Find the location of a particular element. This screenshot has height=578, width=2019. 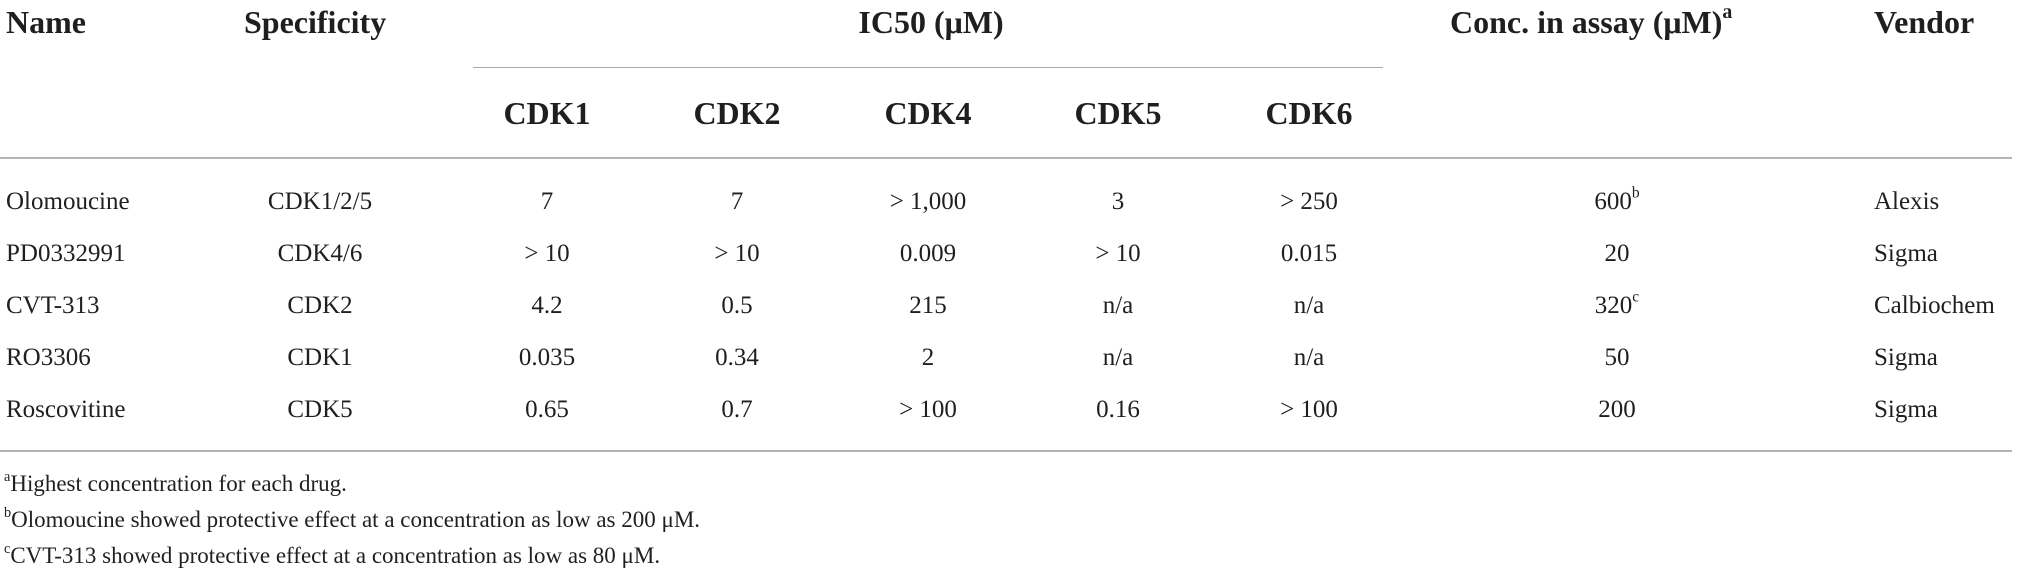

cell-cdk4: 2 is located at coordinates (928, 357).